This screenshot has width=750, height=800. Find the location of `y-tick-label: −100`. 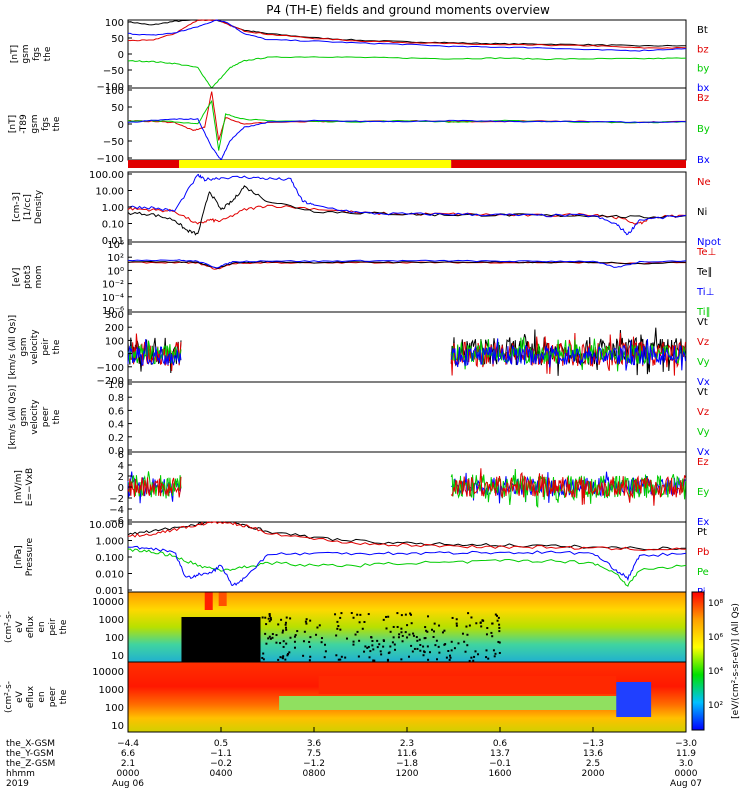

y-tick-label: −100 is located at coordinates (110, 159).